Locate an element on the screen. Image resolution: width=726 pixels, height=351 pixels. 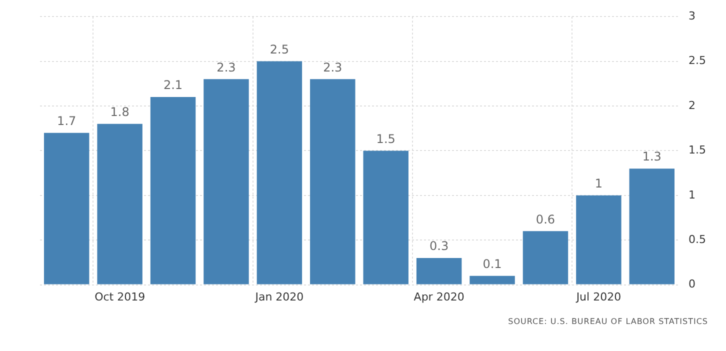
data-label: 1.8 is located at coordinates (120, 112).